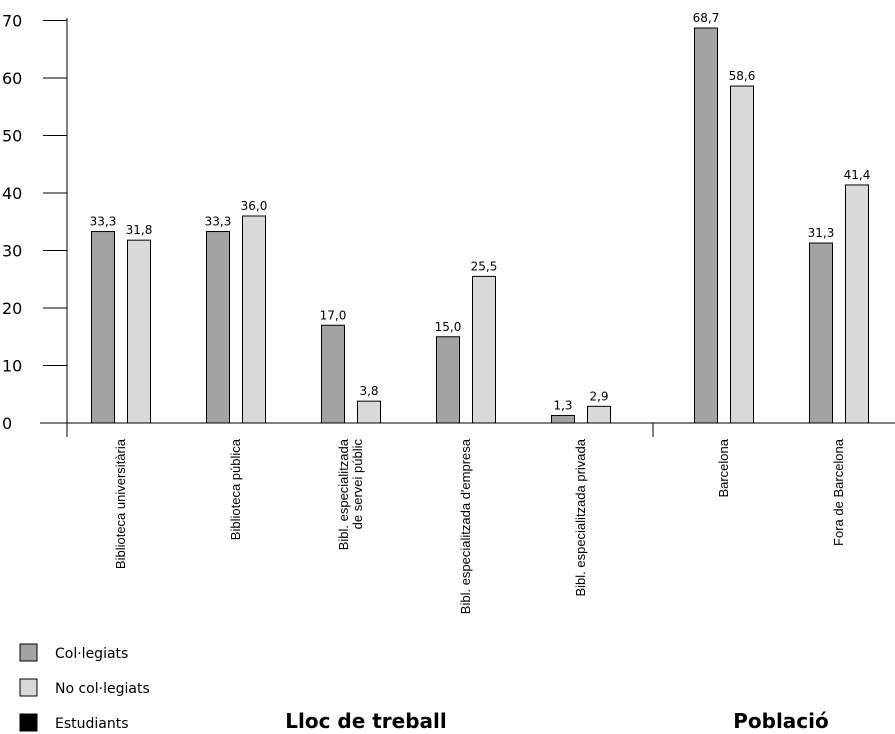 The image size is (895, 734). I want to click on data-label: 58,6, so click(742, 76).